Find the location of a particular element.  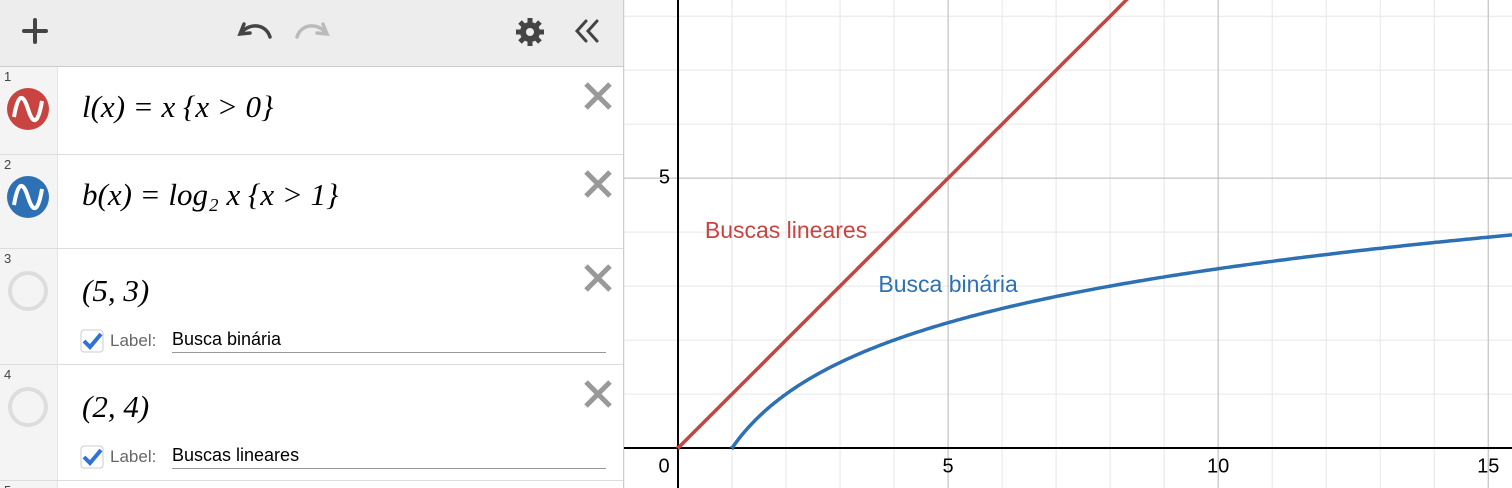

y-tick-label: 5 is located at coordinates (664, 177).